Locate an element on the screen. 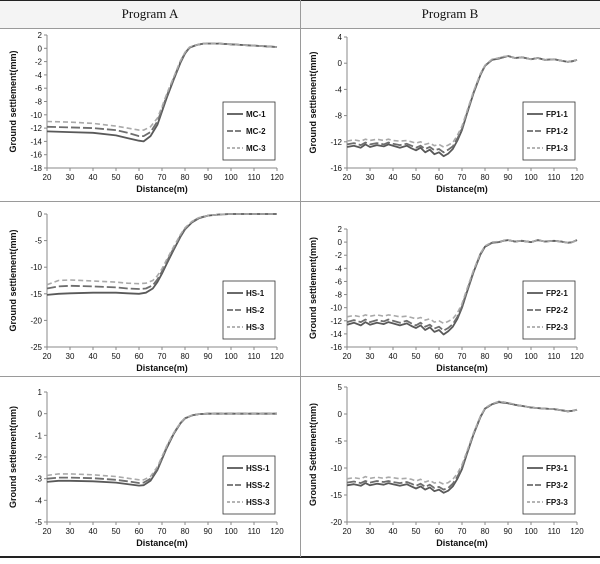 The image size is (600, 564). y-tick-label: -4 is located at coordinates (39, 500).